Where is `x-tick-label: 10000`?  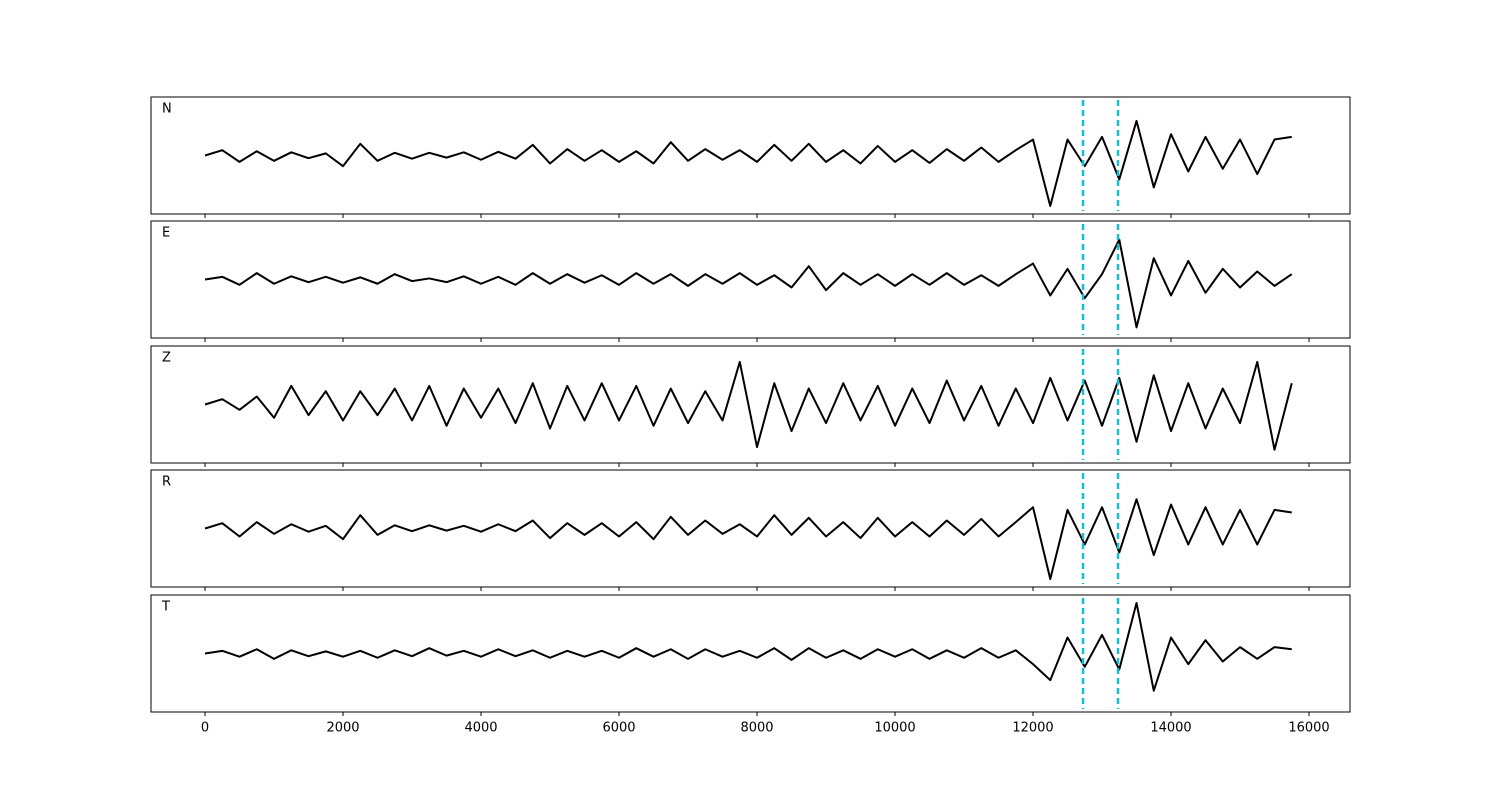 x-tick-label: 10000 is located at coordinates (894, 728).